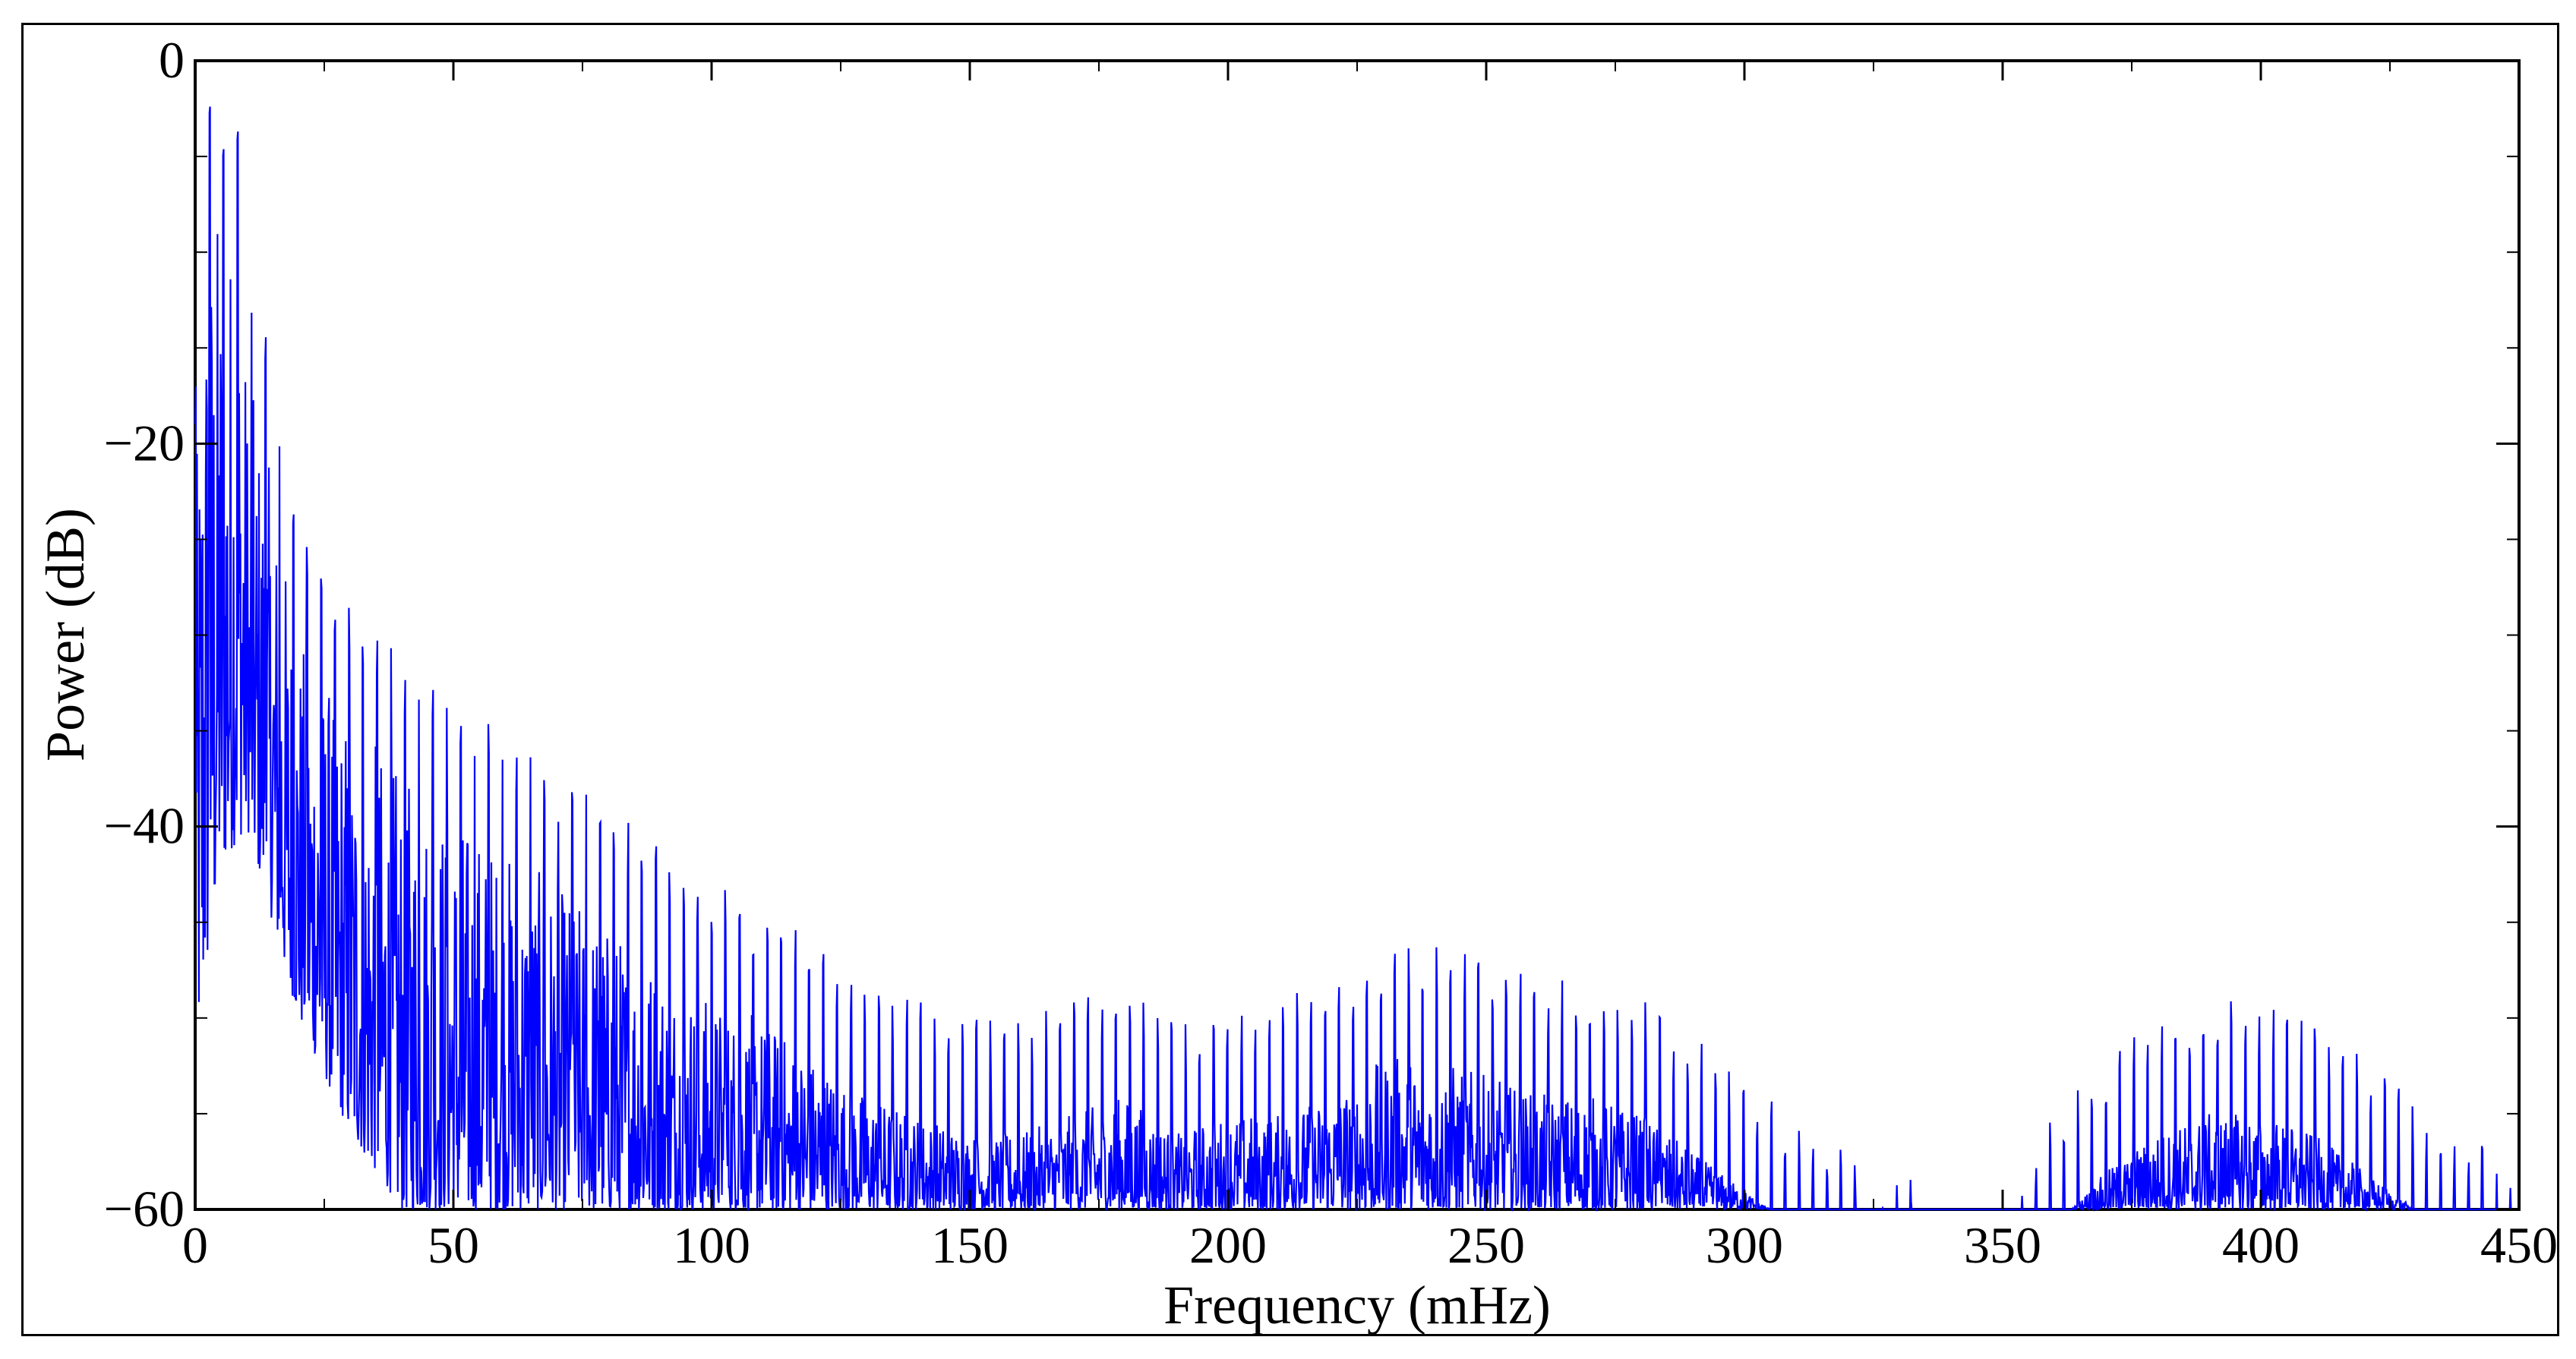 The height and width of the screenshot is (1359, 2576). What do you see at coordinates (65, 634) in the screenshot?
I see `y-axis-label: Power (dB)` at bounding box center [65, 634].